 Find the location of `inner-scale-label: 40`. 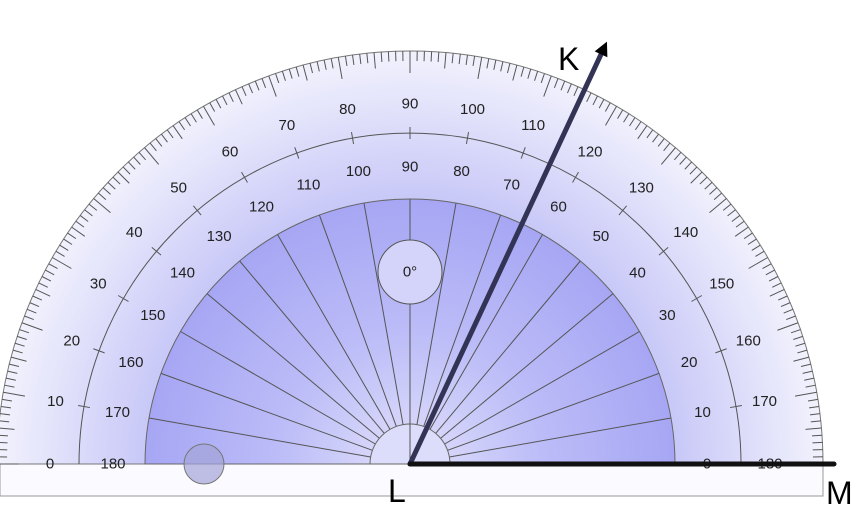

inner-scale-label: 40 is located at coordinates (637, 273).